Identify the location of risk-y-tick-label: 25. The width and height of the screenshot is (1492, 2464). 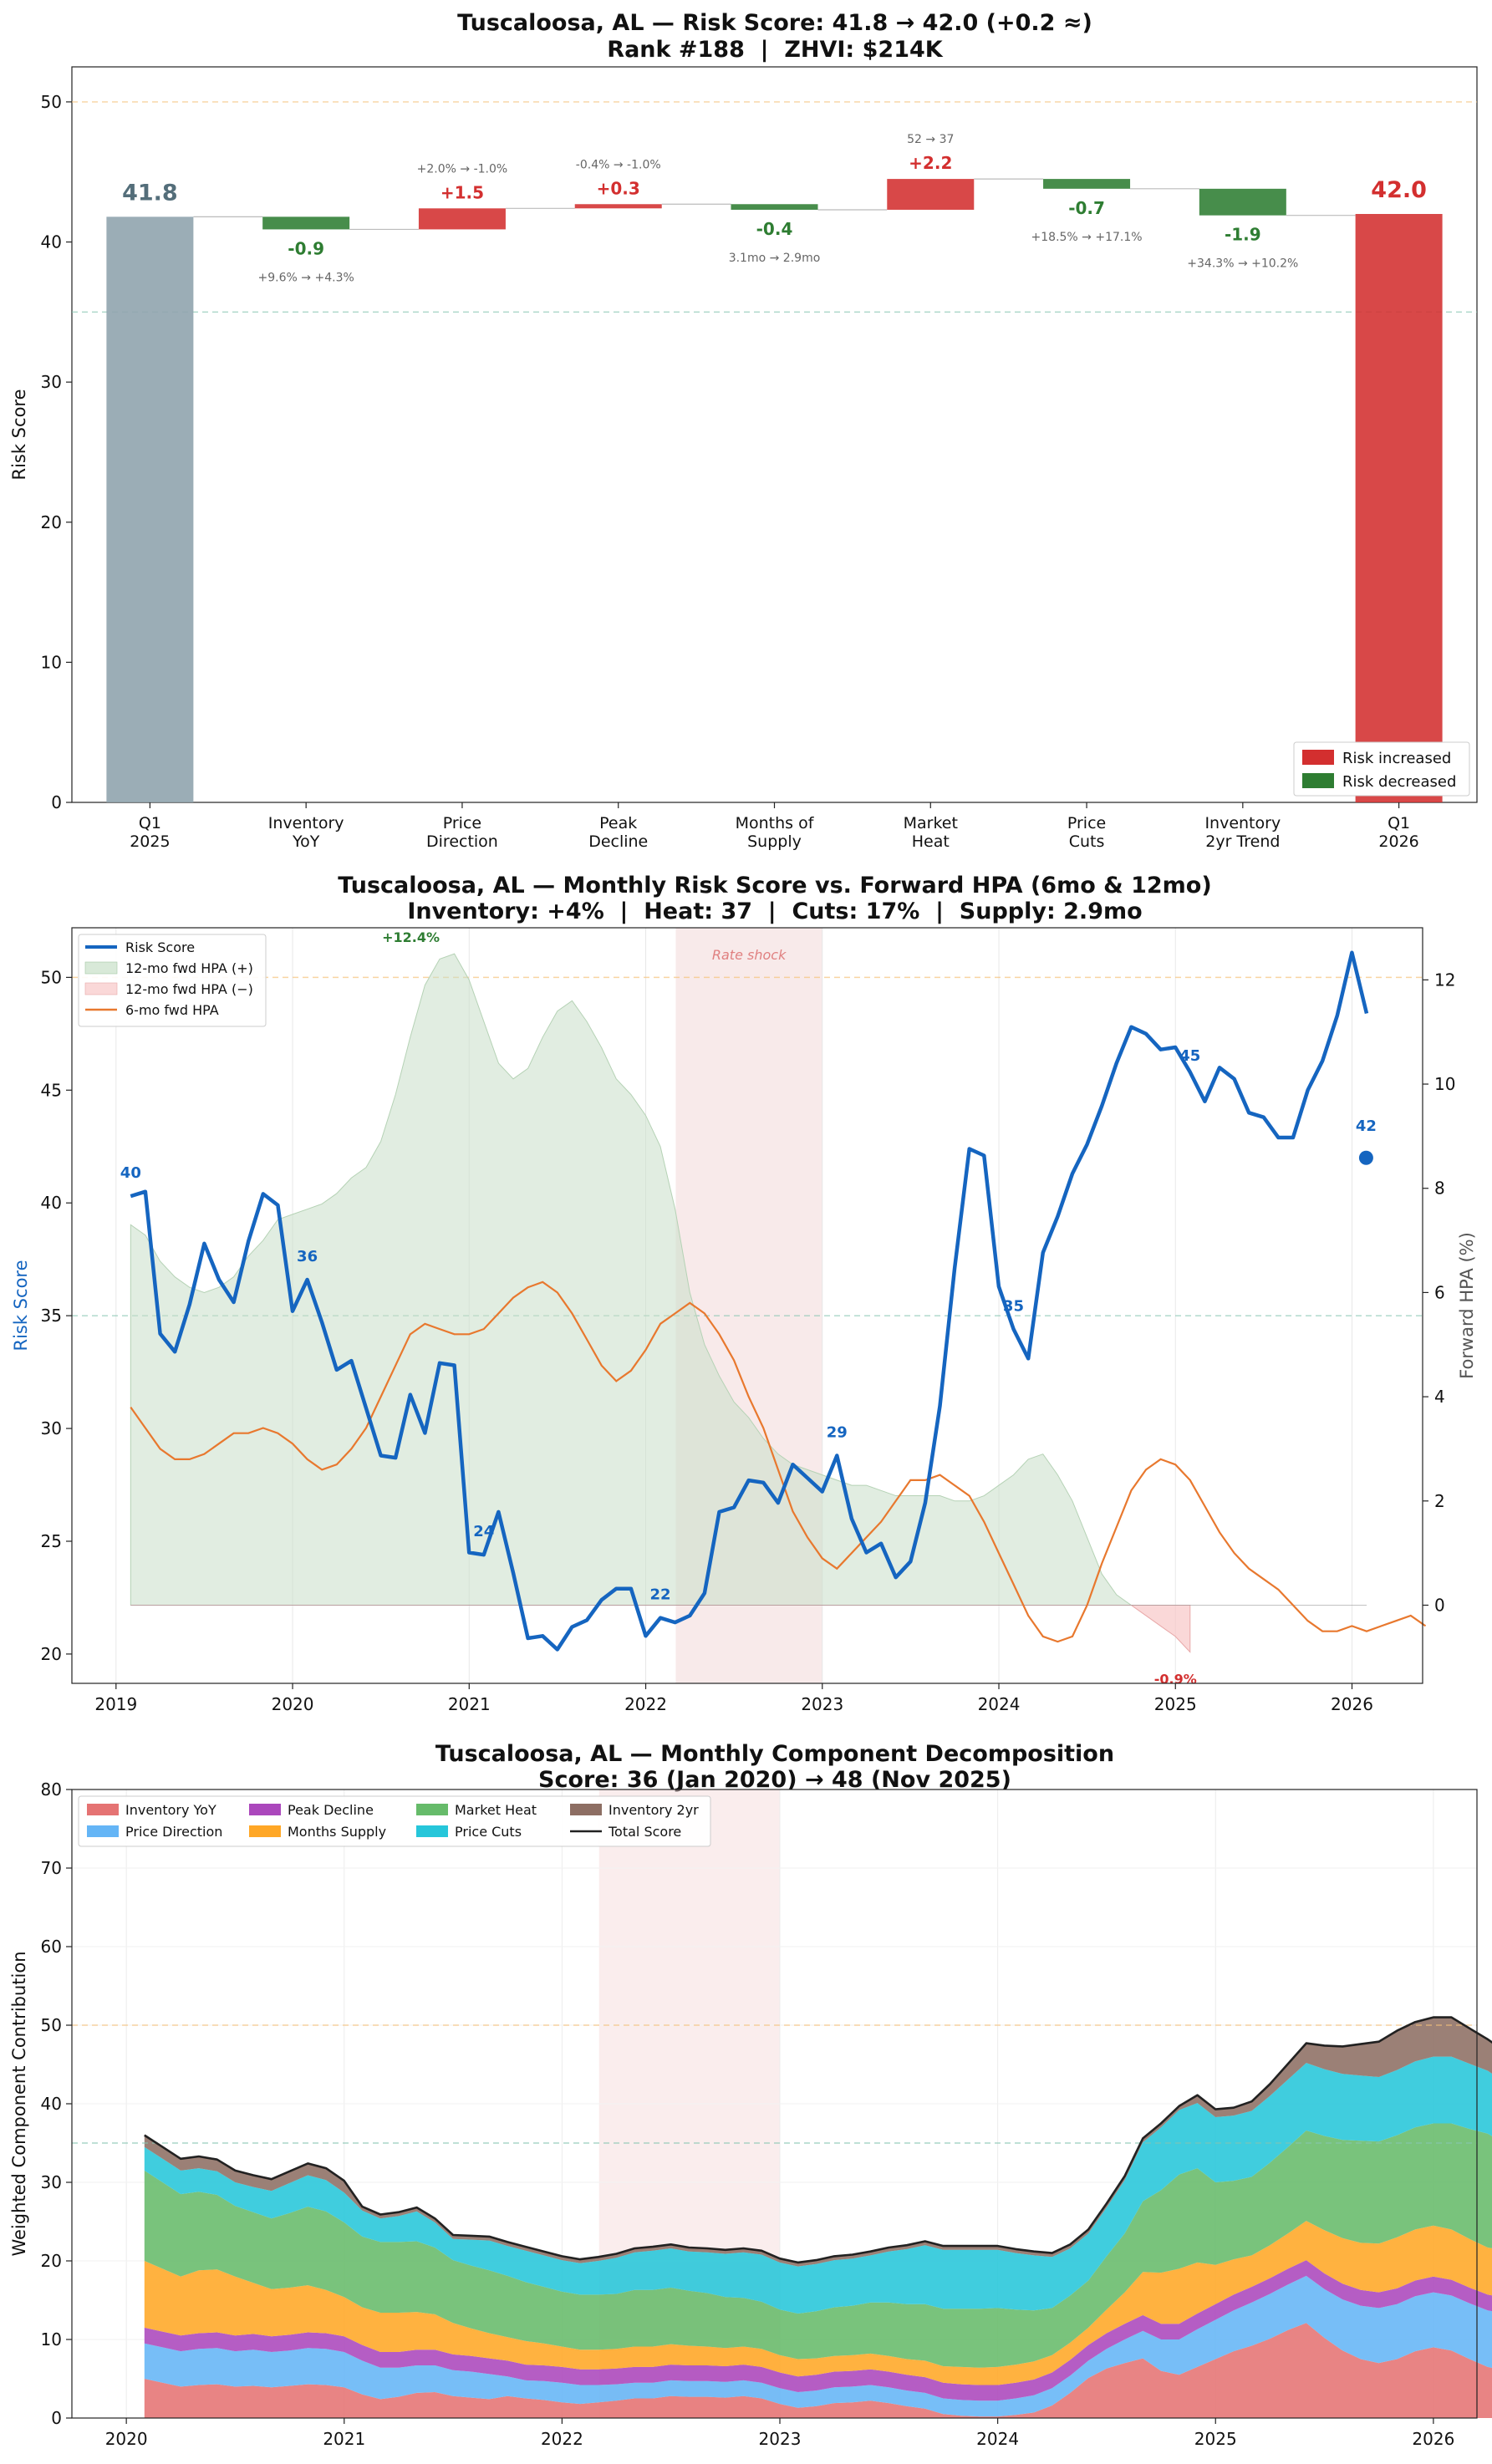
(51, 1541).